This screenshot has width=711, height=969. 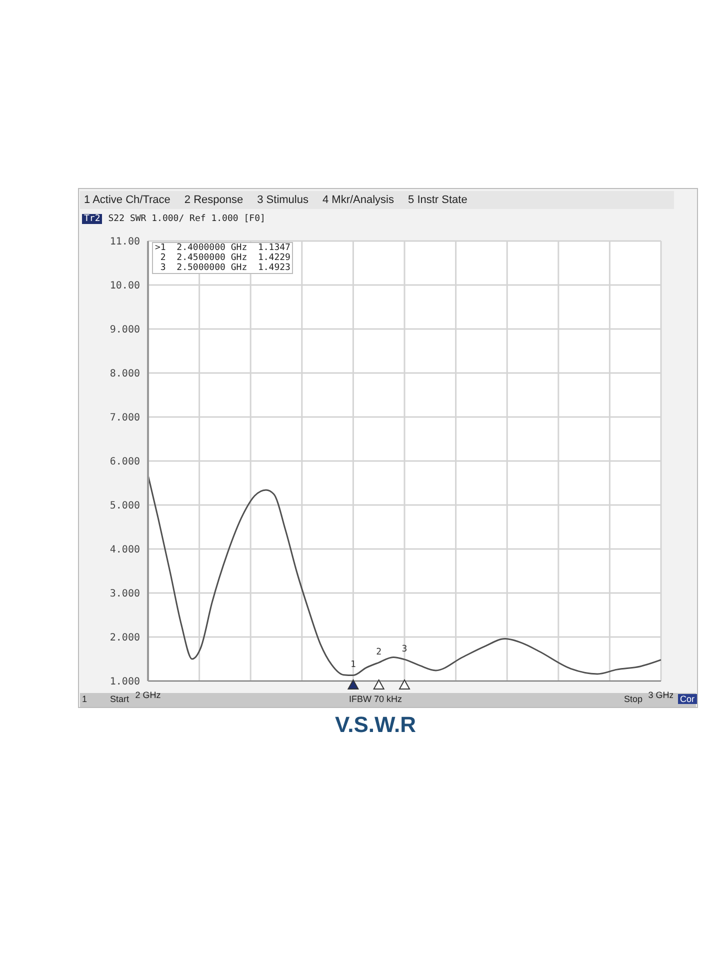 What do you see at coordinates (224, 258) in the screenshot?
I see `annotation: 2 2.4500000 GHz 1.4229` at bounding box center [224, 258].